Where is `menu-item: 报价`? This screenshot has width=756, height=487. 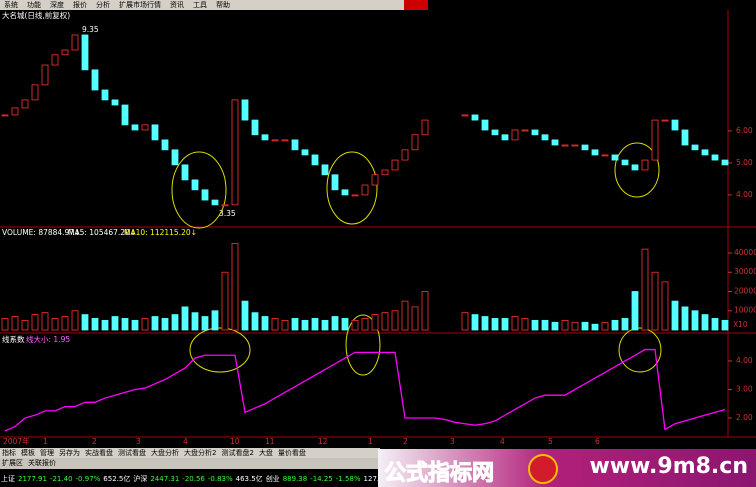 menu-item: 报价 is located at coordinates (80, 5).